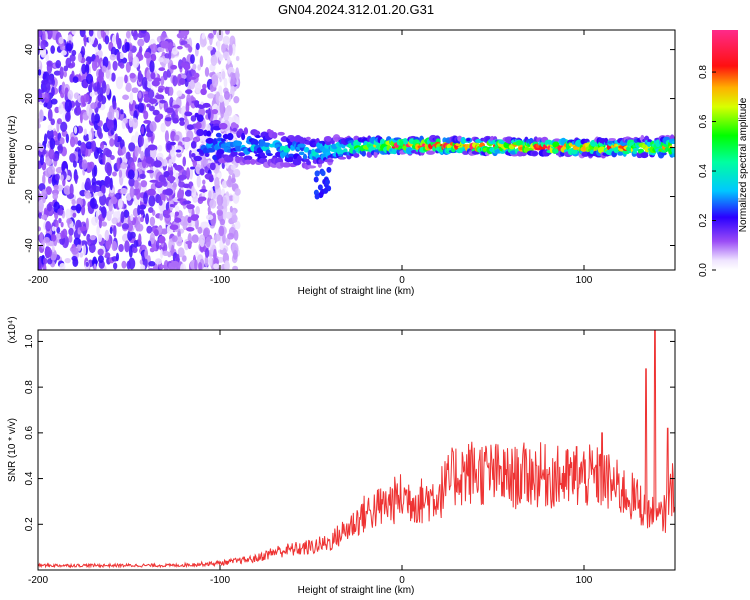  I want to click on x-tick-label: 0, so click(402, 280).